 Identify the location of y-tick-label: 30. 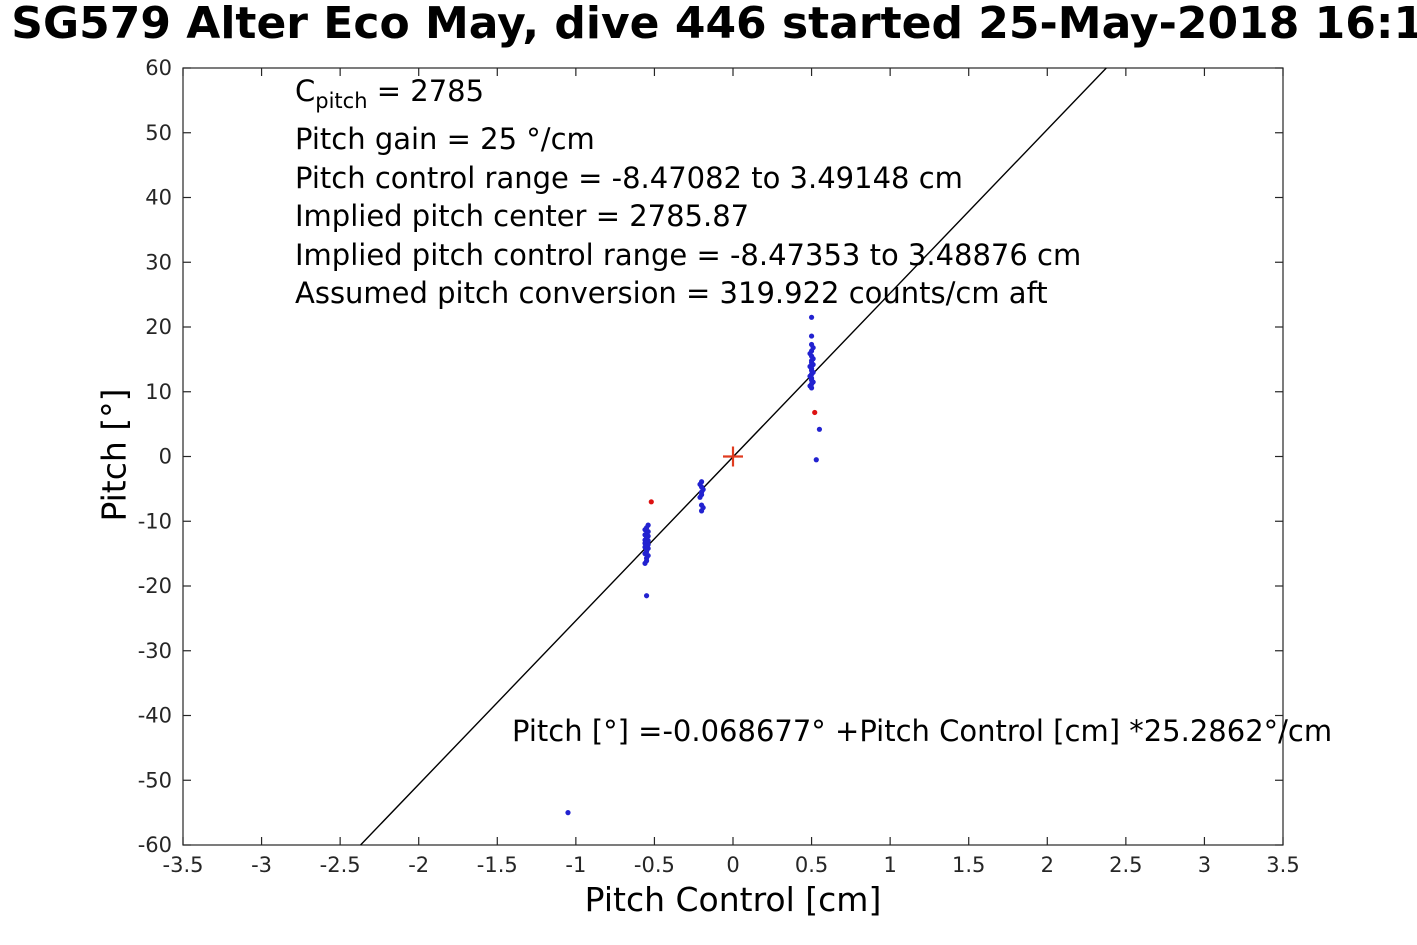
(158, 262).